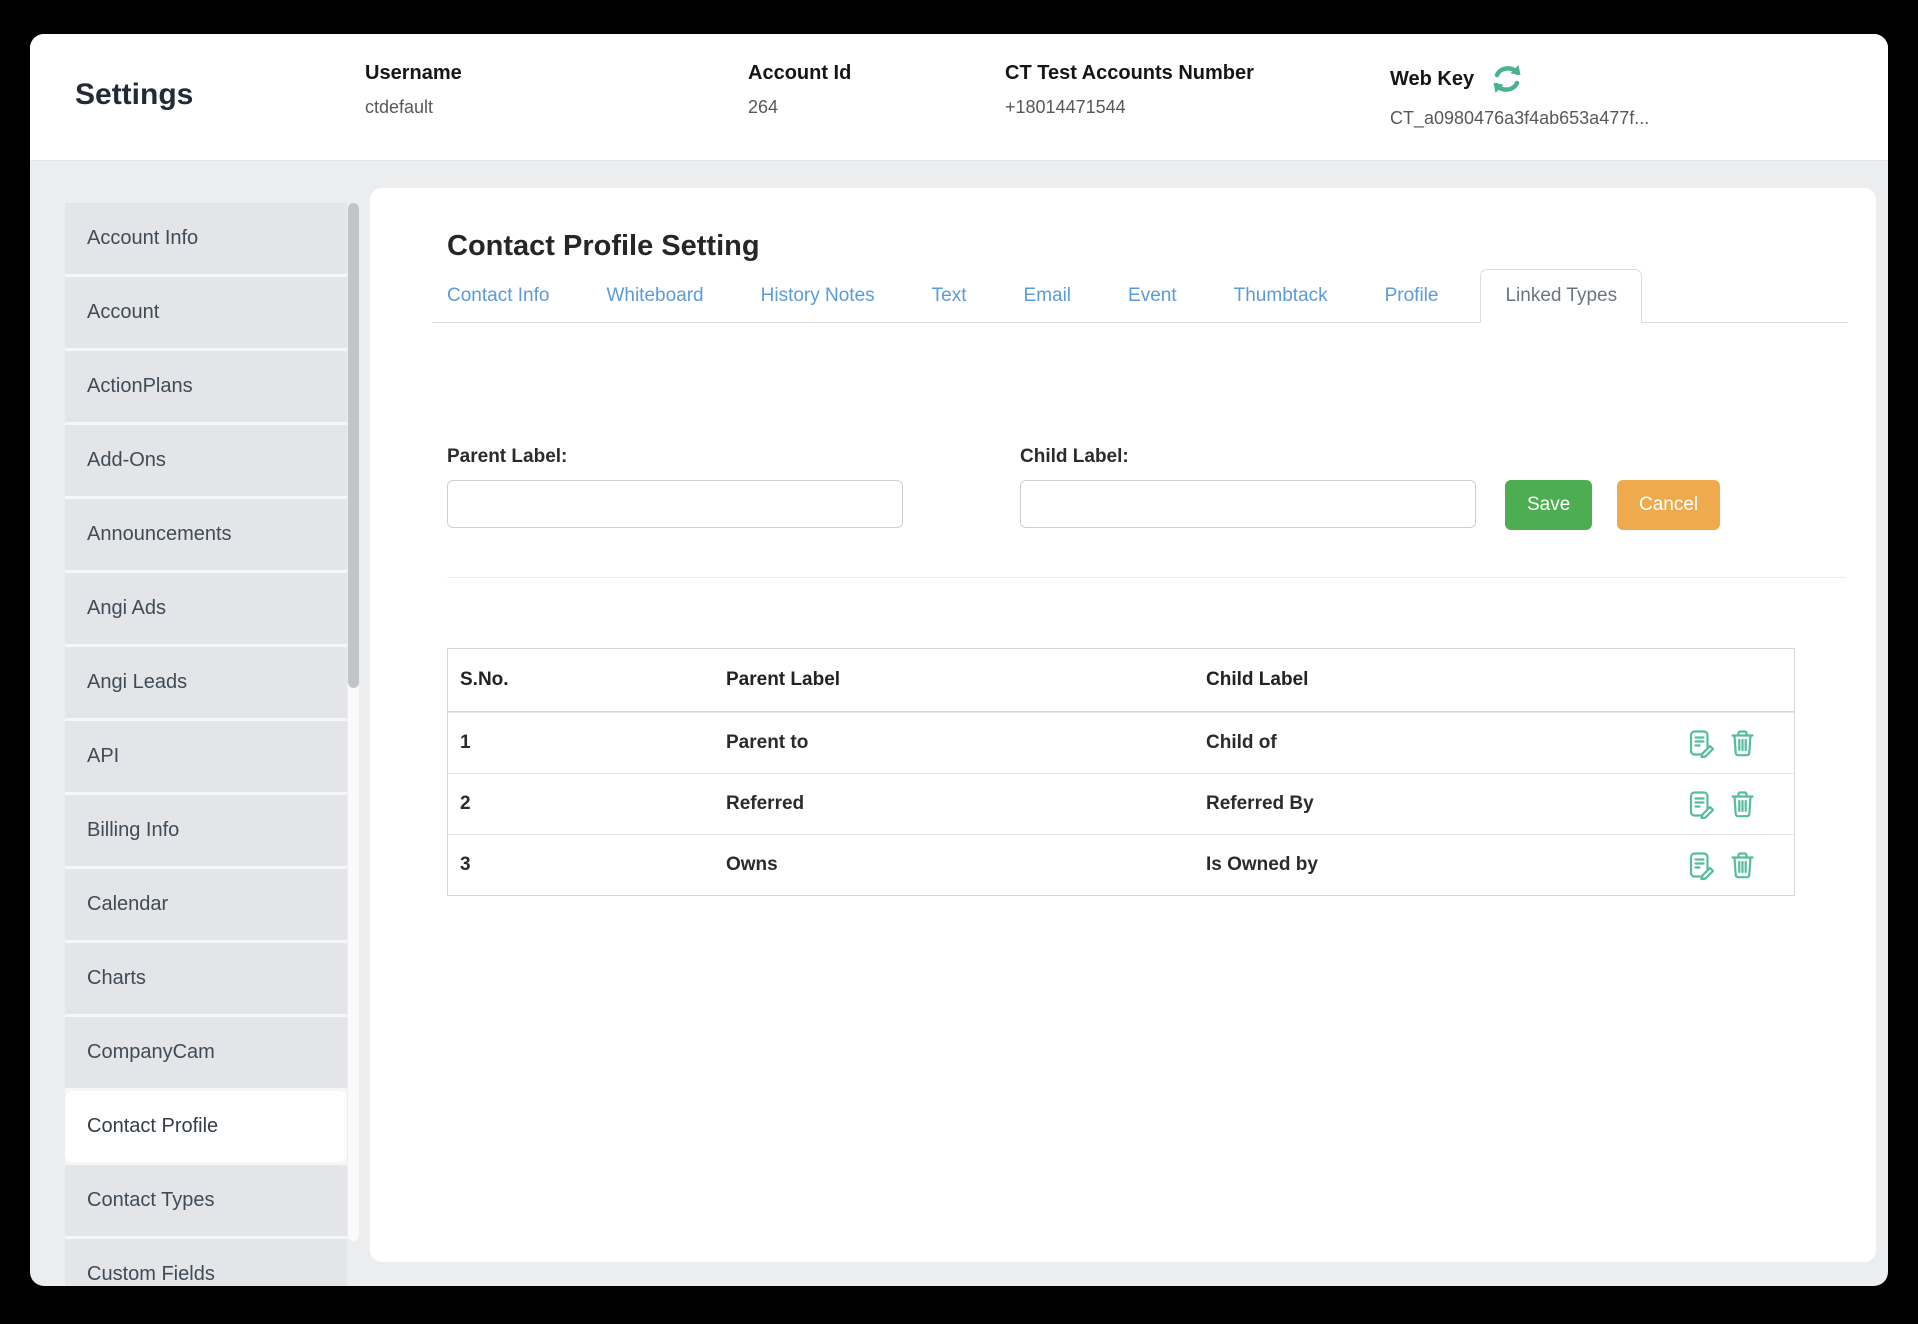 The image size is (1918, 1324). I want to click on cell-sno: 2, so click(581, 803).